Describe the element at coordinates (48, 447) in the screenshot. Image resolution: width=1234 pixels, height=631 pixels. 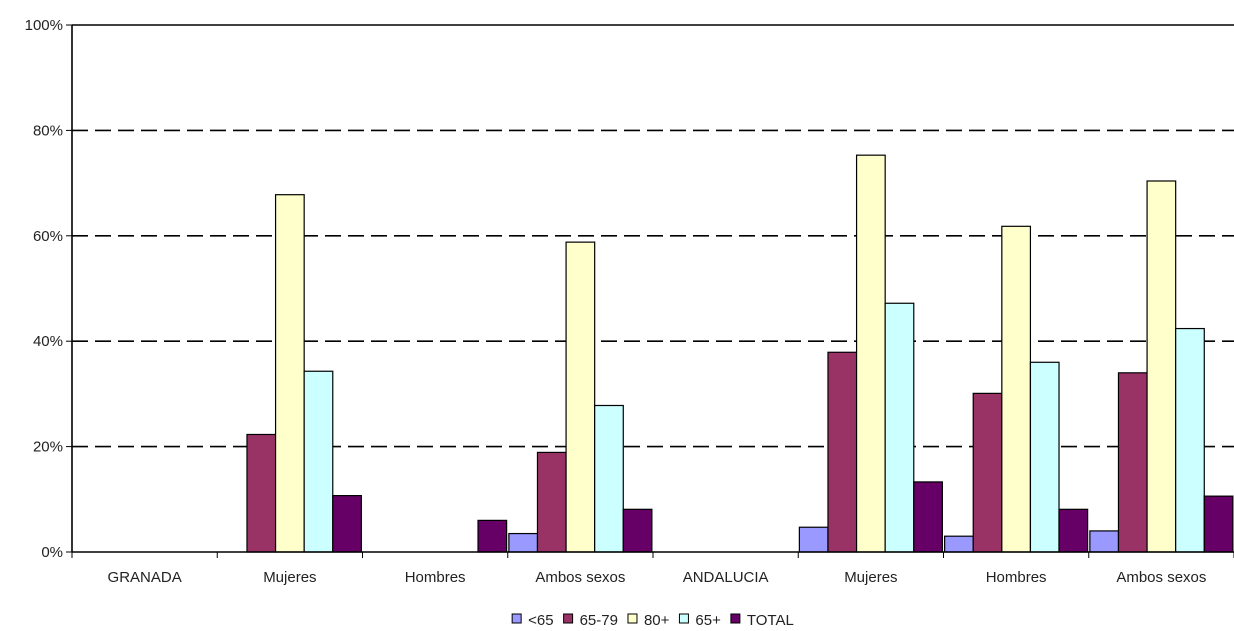
I see `y-tick-label: 20%` at that location.